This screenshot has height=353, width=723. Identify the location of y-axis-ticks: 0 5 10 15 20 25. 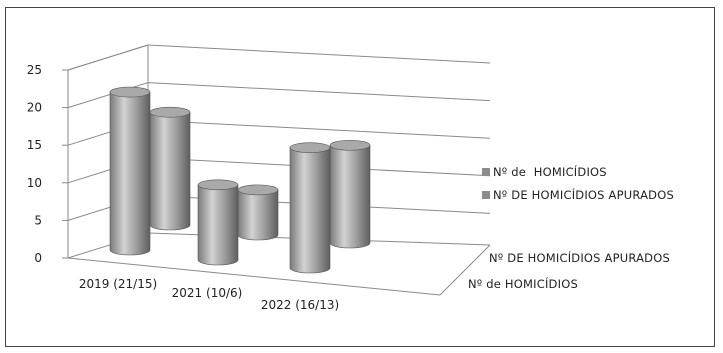
(47, 164).